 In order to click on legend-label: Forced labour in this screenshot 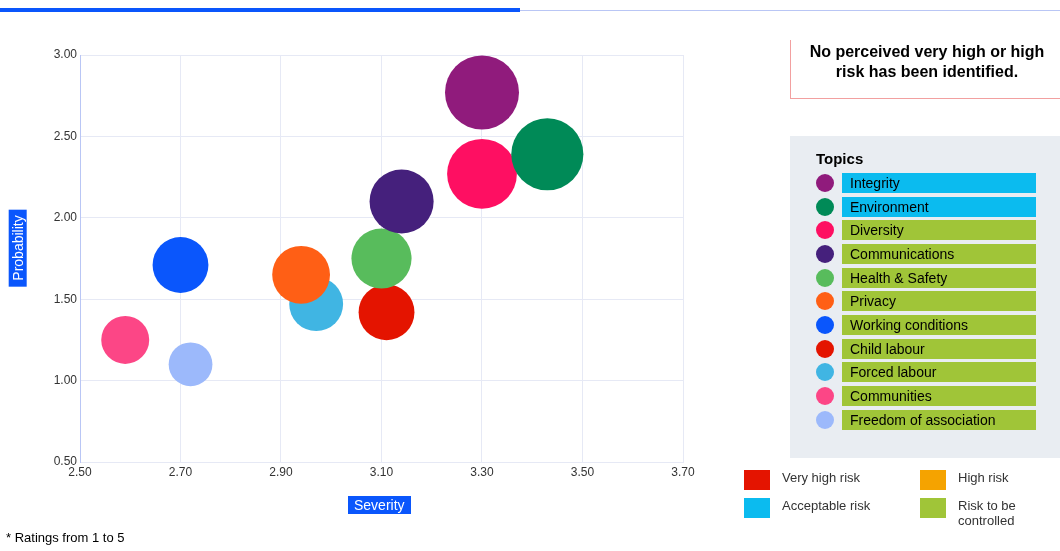, I will do `click(939, 372)`.